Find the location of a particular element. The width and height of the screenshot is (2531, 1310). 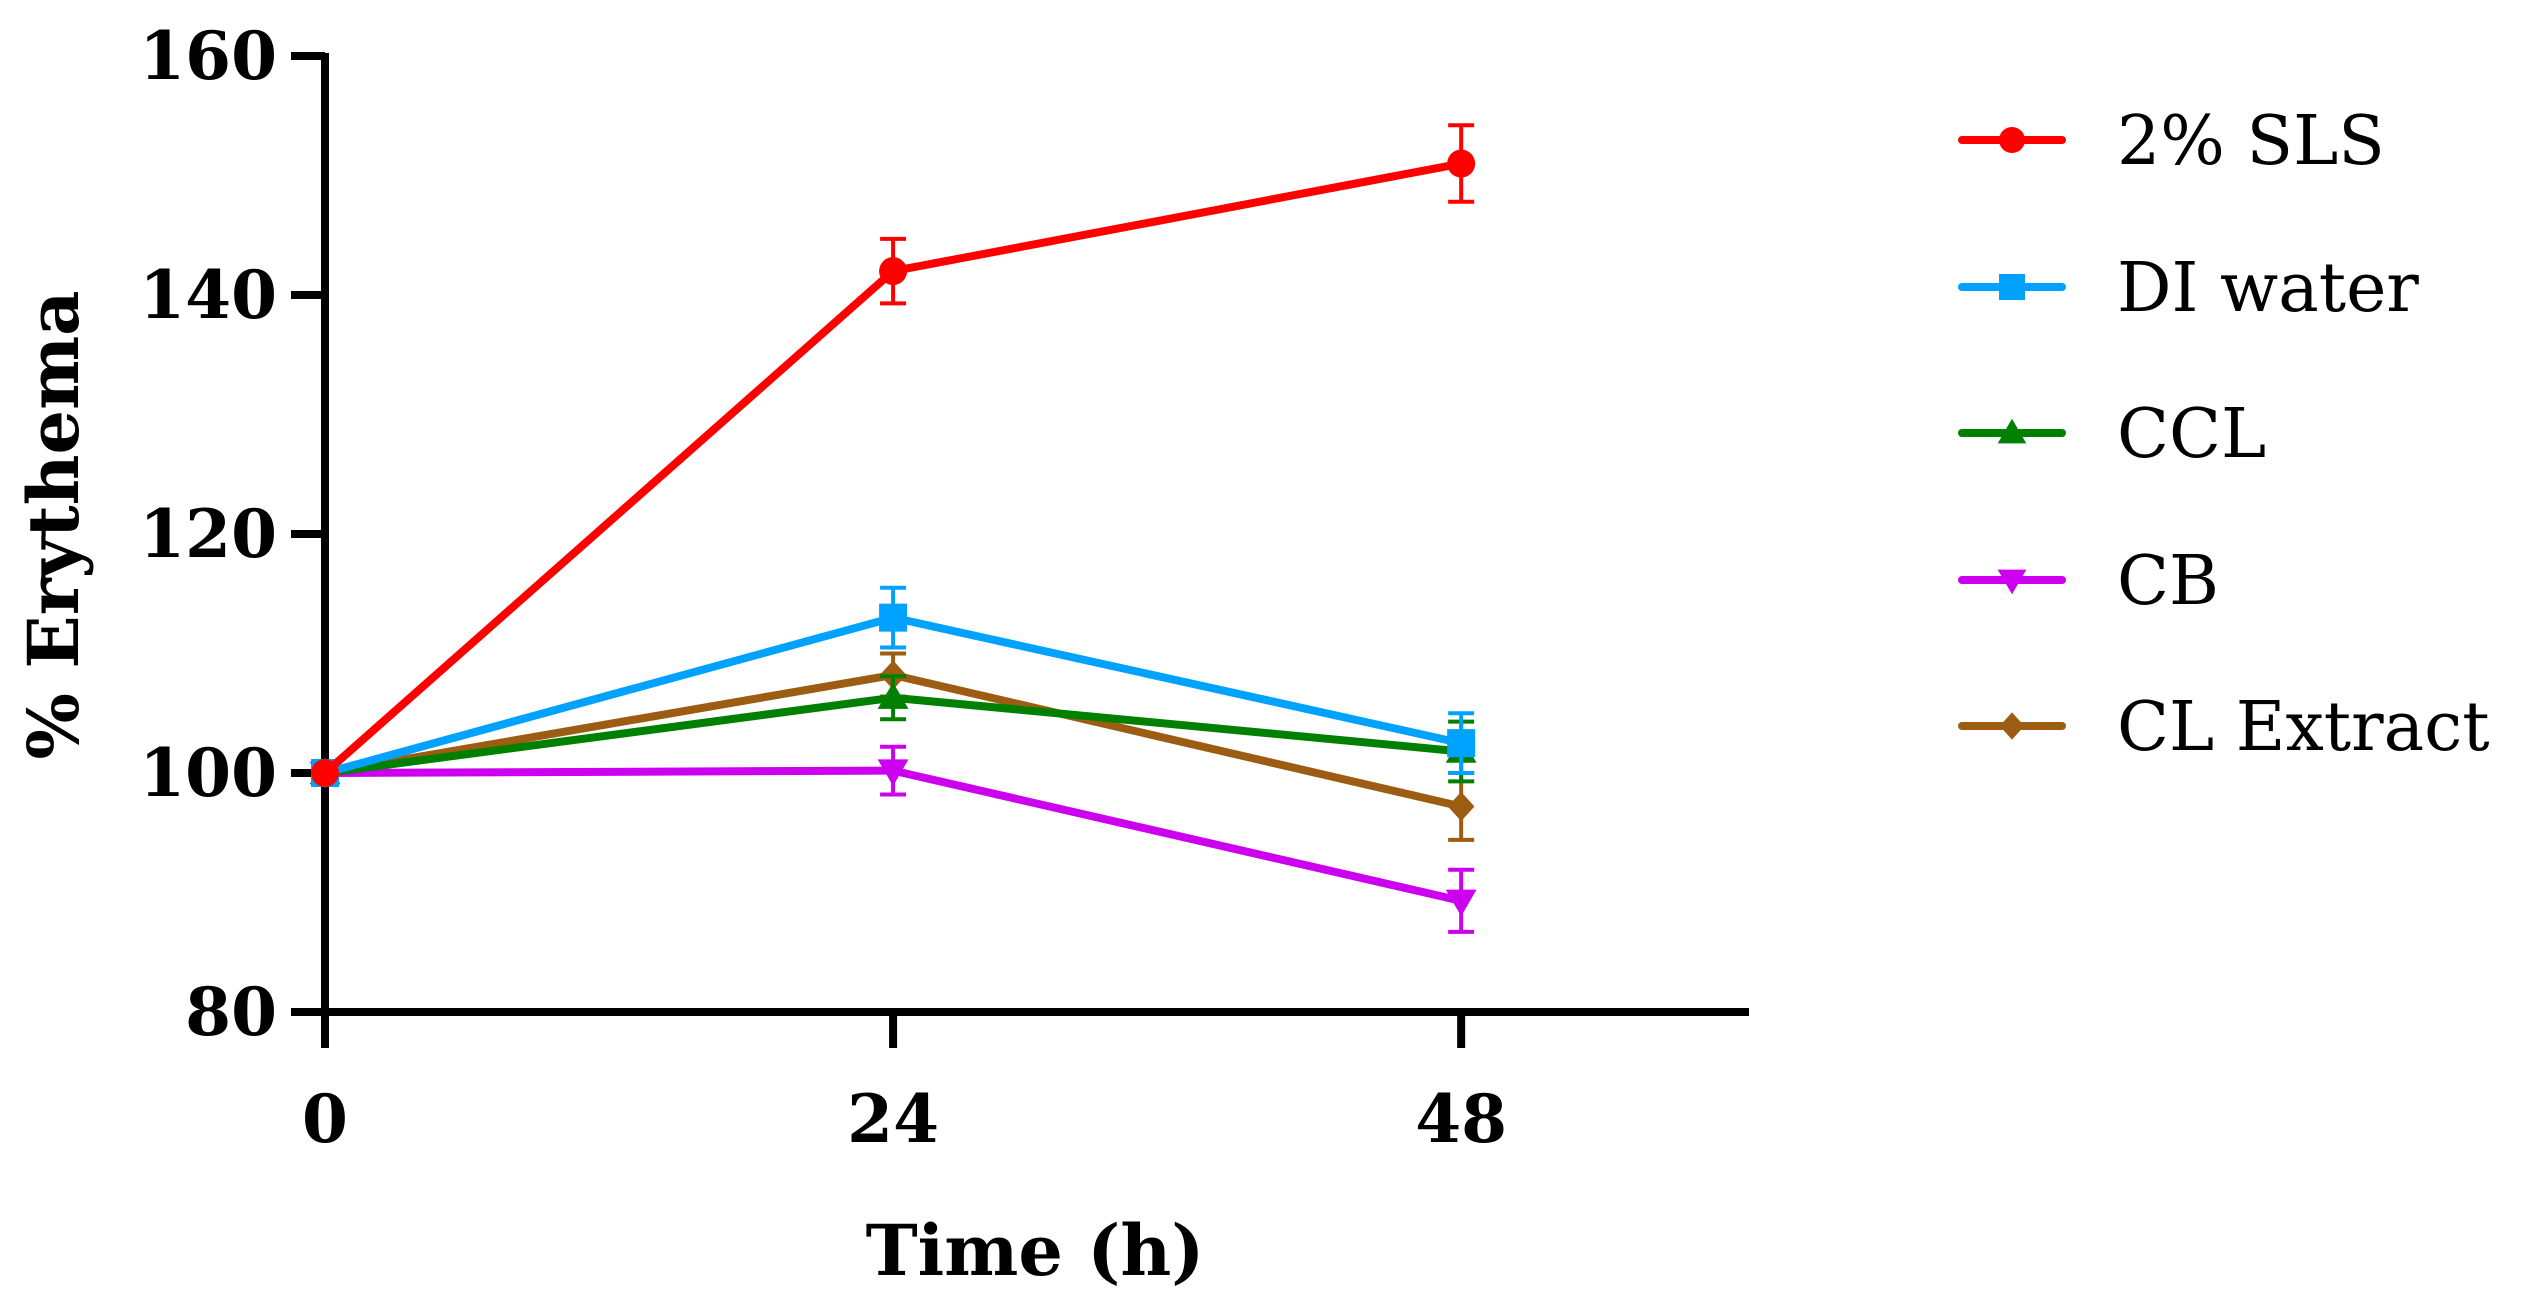

legend-label: 2% SLS is located at coordinates (2251, 141).